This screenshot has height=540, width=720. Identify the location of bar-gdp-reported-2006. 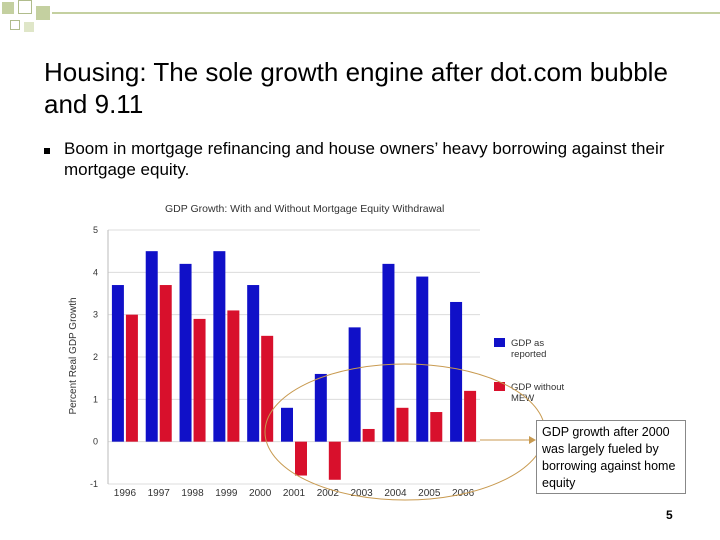
(456, 371).